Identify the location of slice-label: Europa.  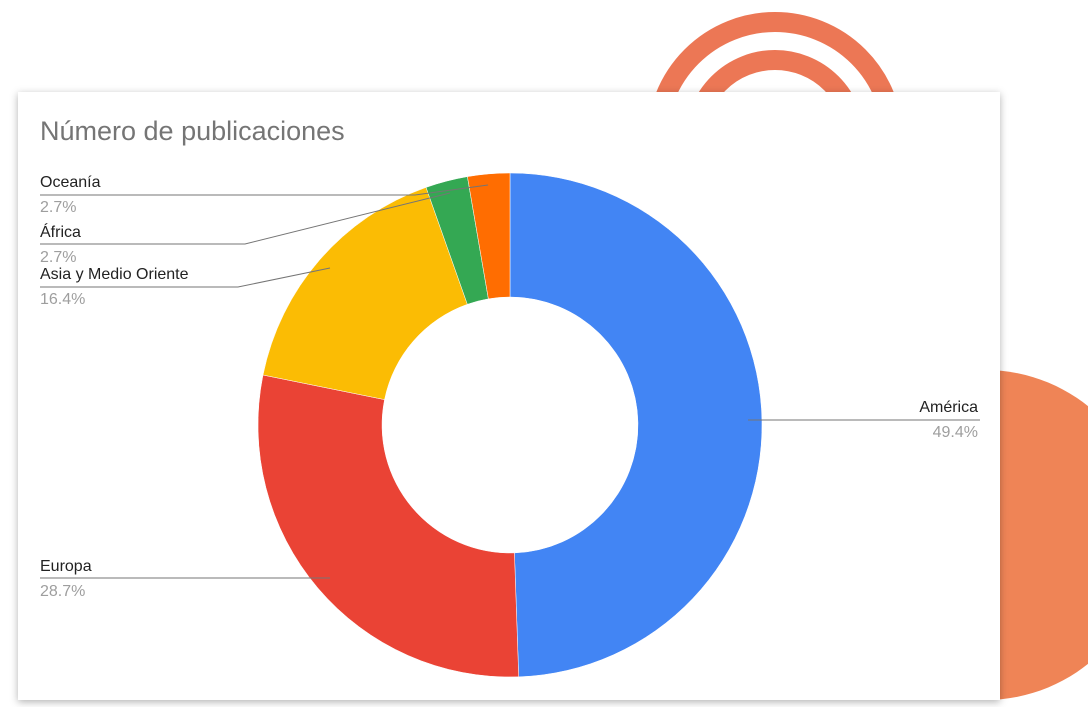
(66, 566).